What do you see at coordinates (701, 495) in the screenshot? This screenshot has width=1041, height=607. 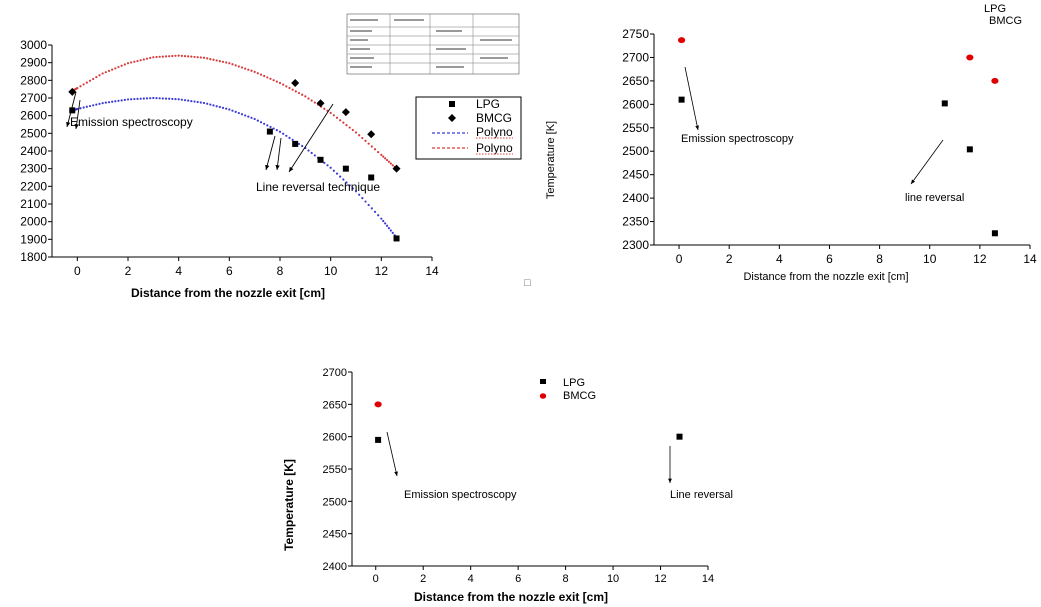 I see `annotation-line-reversal-3: Line reversal` at bounding box center [701, 495].